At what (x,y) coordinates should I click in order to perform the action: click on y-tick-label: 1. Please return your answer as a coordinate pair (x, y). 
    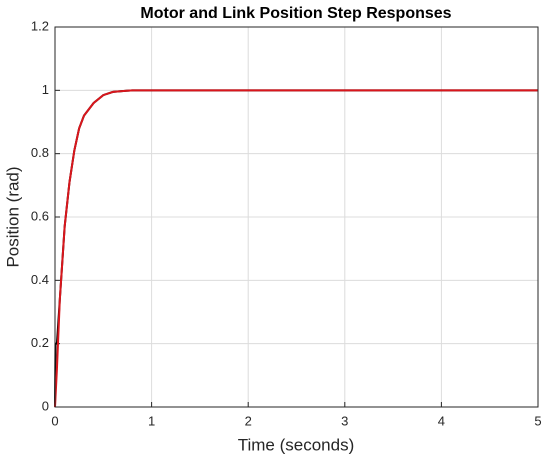
    Looking at the image, I should click on (45, 89).